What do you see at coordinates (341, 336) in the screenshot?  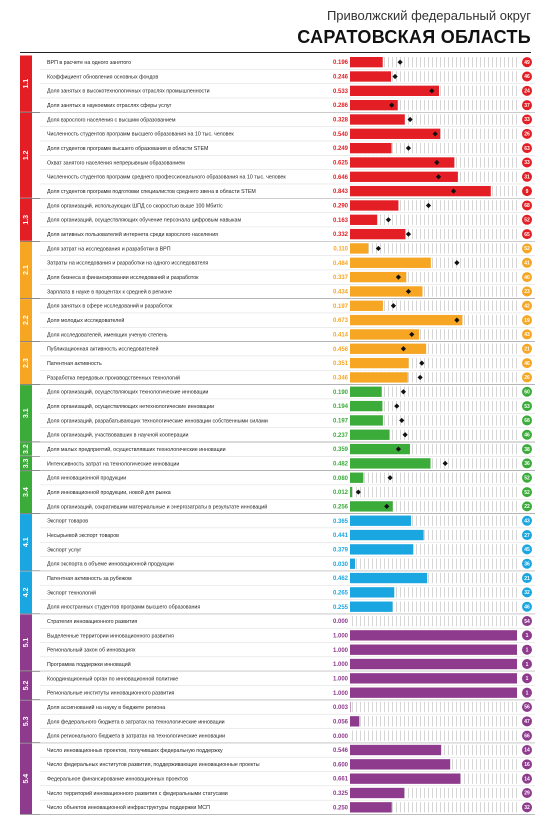 I see `indicator-value: 0.414` at bounding box center [341, 336].